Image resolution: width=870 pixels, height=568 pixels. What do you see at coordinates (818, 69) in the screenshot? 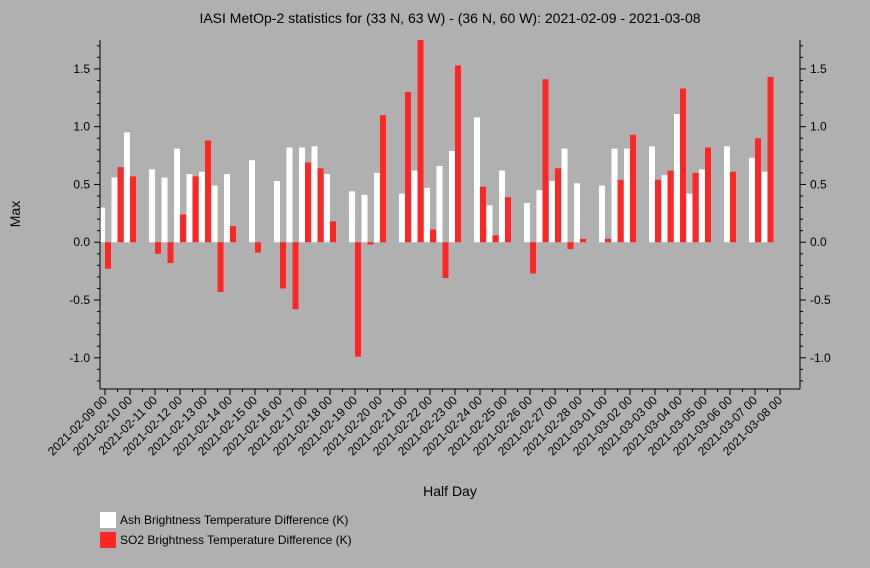
I see `y-tick-label-right: 1.5` at bounding box center [818, 69].